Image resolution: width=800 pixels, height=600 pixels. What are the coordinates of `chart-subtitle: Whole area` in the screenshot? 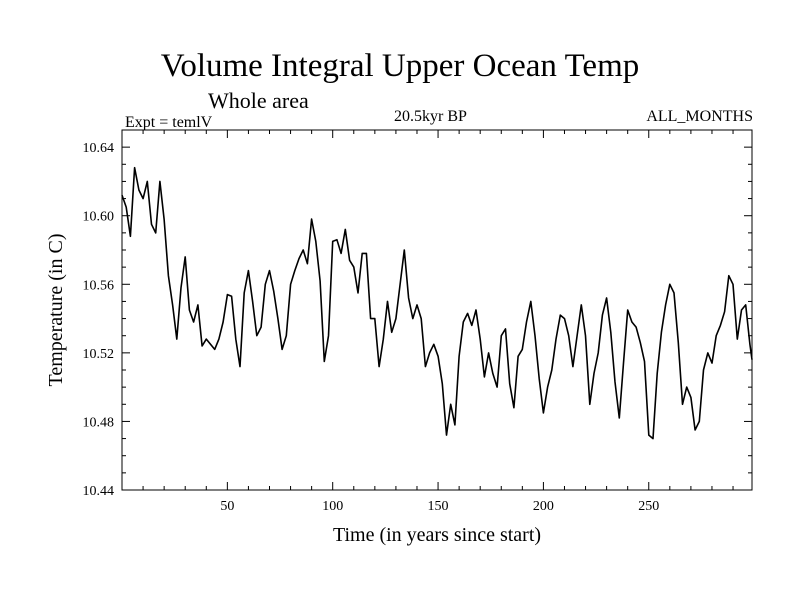 It's located at (258, 100).